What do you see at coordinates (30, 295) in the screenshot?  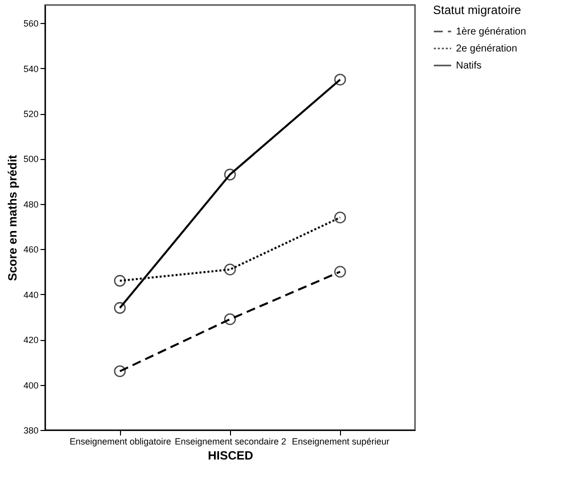 I see `y-tick-label: 440` at bounding box center [30, 295].